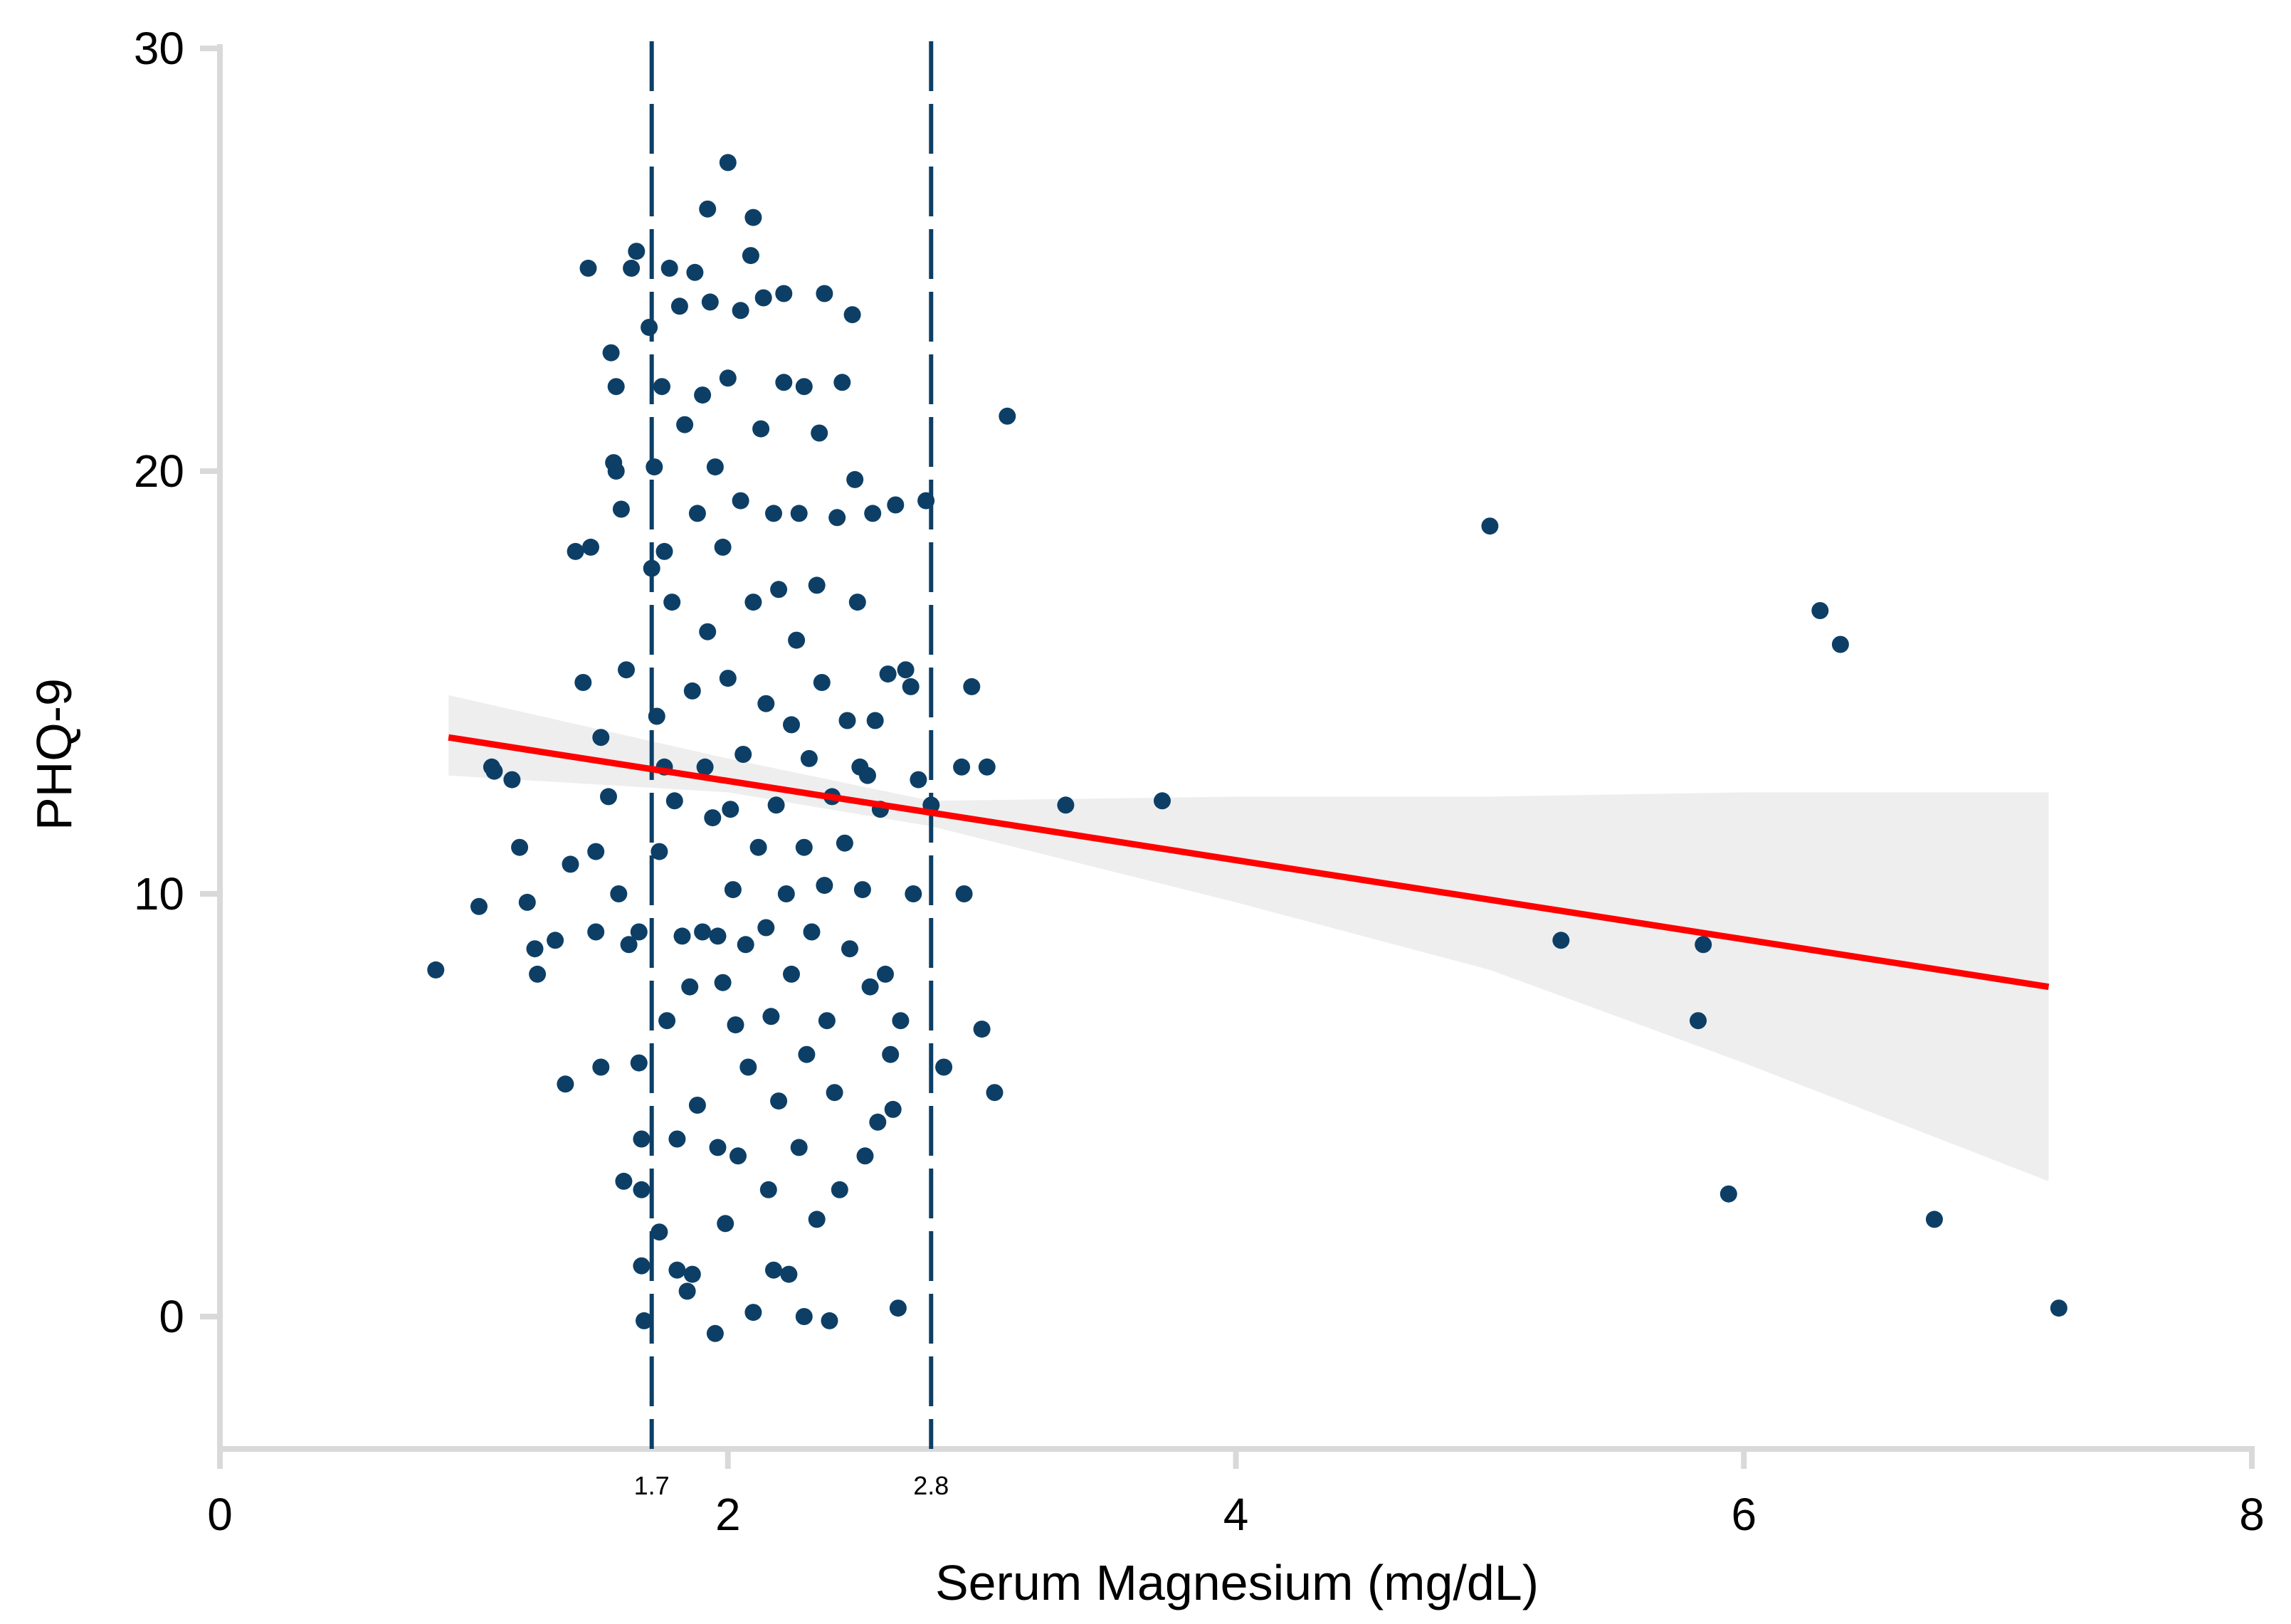 The height and width of the screenshot is (1624, 2291). What do you see at coordinates (1237, 1582) in the screenshot?
I see `x-axis-title: Serum Magnesium (mg/dL)` at bounding box center [1237, 1582].